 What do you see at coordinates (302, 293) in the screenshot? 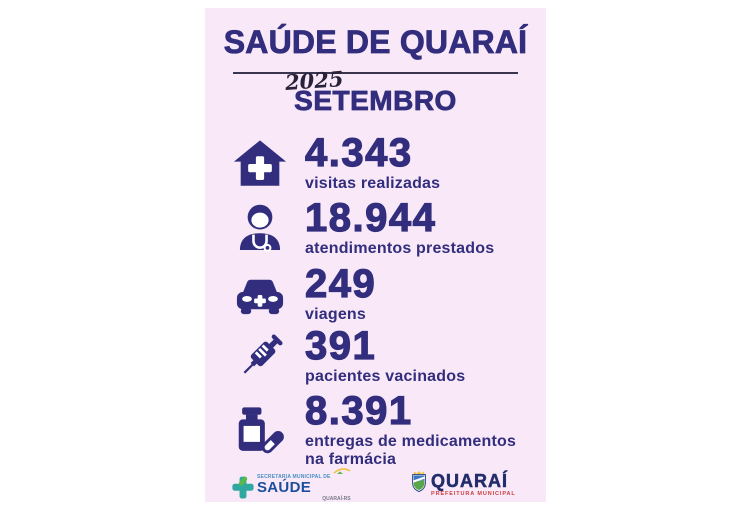
I see `stat-row-viagens: 249 viagens` at bounding box center [302, 293].